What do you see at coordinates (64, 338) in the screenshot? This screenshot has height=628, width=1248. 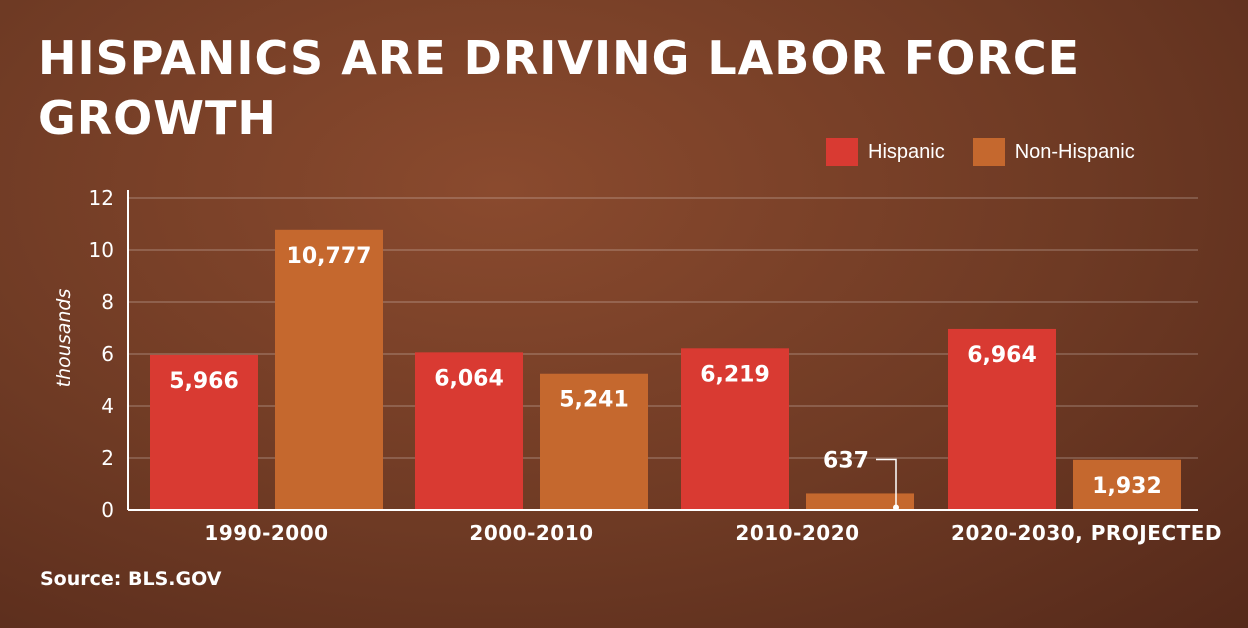 I see `y-axis-label: thousands` at bounding box center [64, 338].